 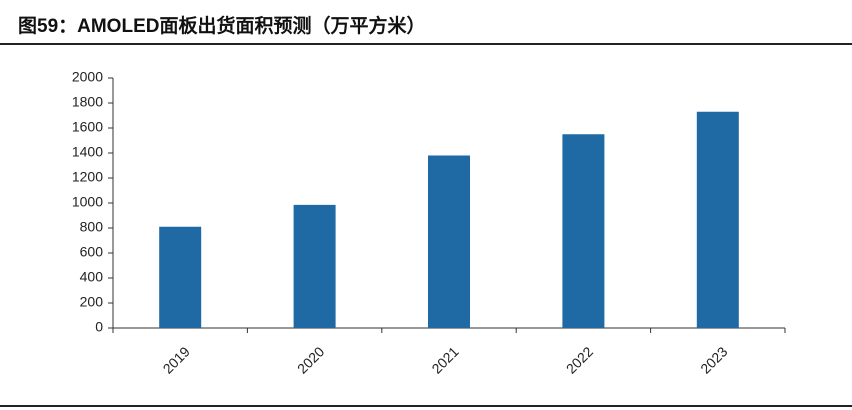 What do you see at coordinates (92, 227) in the screenshot?
I see `y-tick-label: 800` at bounding box center [92, 227].